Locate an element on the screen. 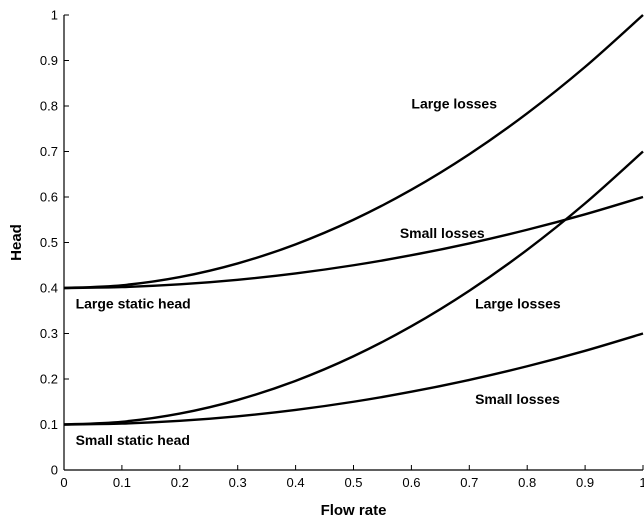 This screenshot has height=520, width=644. x-tick-label: 0.1 is located at coordinates (122, 482).